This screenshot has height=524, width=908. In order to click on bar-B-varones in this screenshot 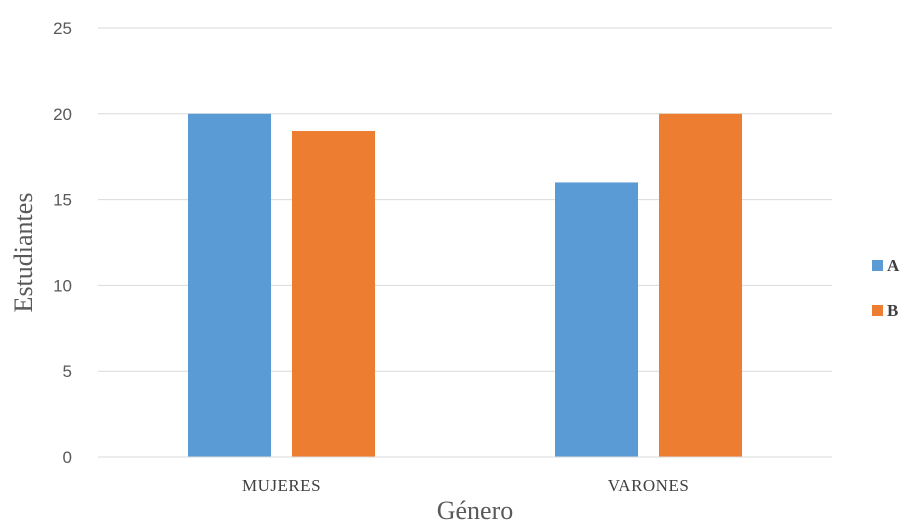, I will do `click(700, 285)`.